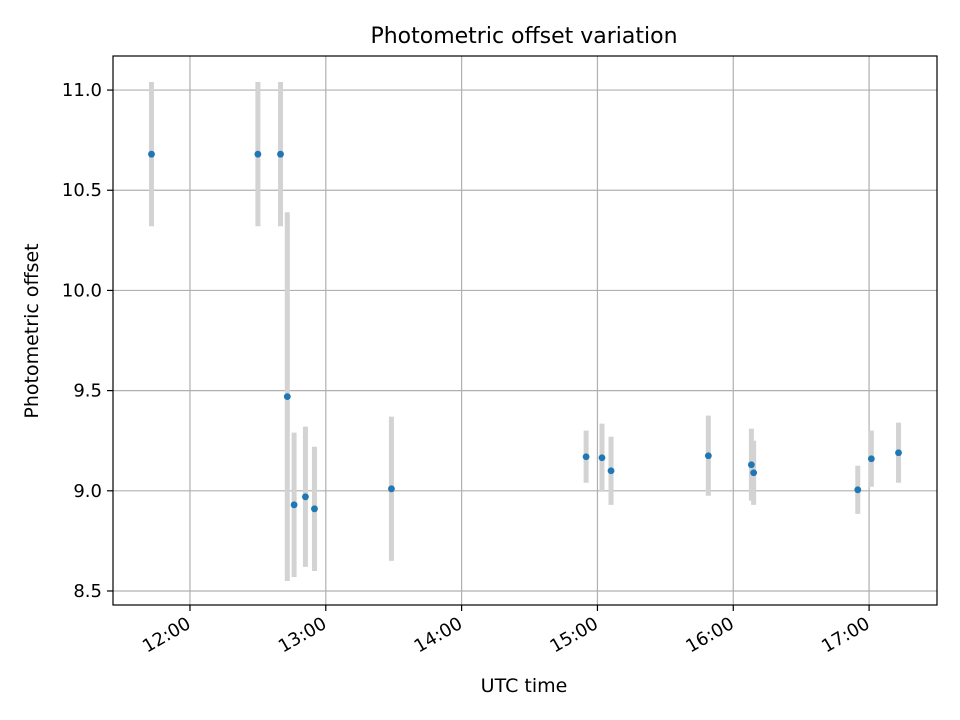  What do you see at coordinates (523, 36) in the screenshot?
I see `chart-title: Photometric offset variation` at bounding box center [523, 36].